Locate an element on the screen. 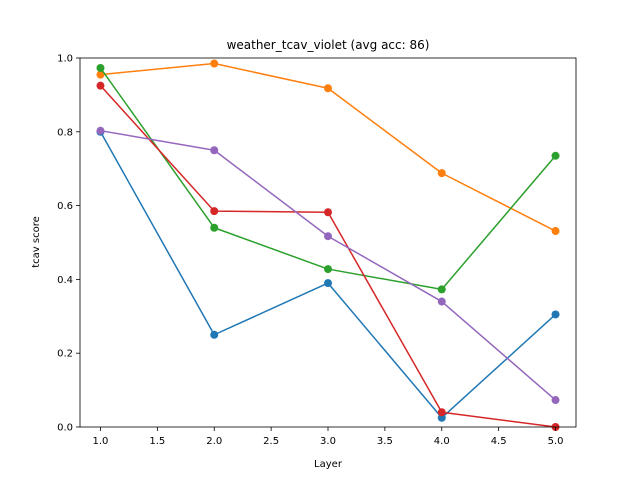  x-tick-label-6: 3.5 is located at coordinates (385, 441).